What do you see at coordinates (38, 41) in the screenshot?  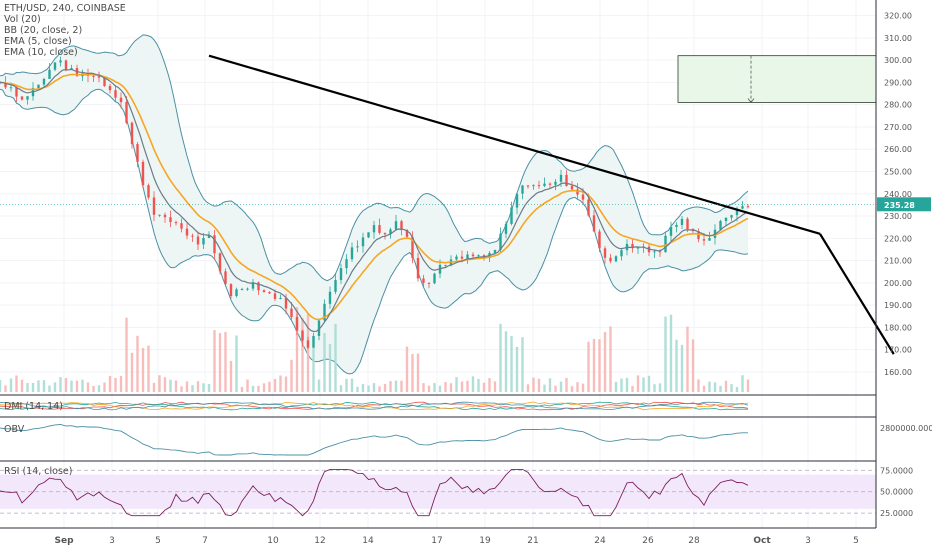 I see `legend-ema5: EMA (5, close)` at bounding box center [38, 41].